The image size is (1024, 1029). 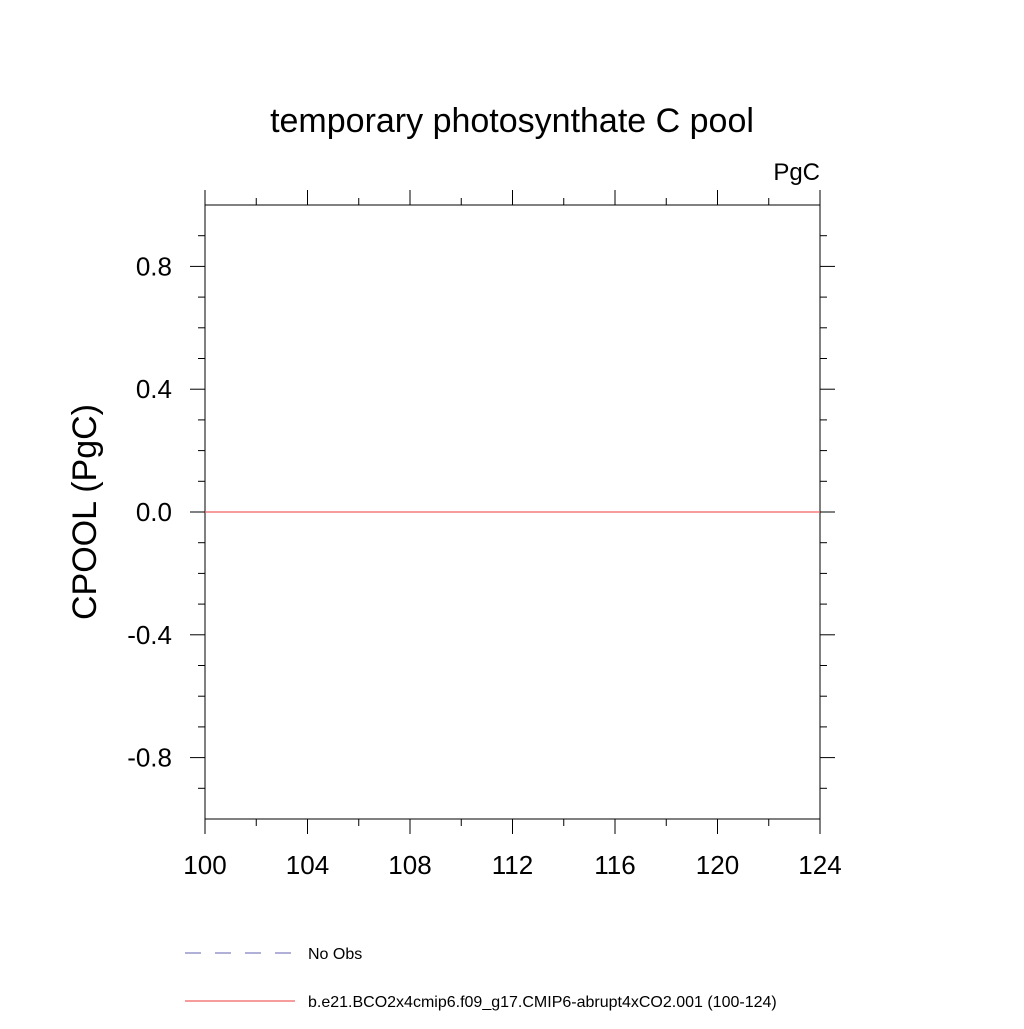 I want to click on y-tick-label: 0.4, so click(x=154, y=389).